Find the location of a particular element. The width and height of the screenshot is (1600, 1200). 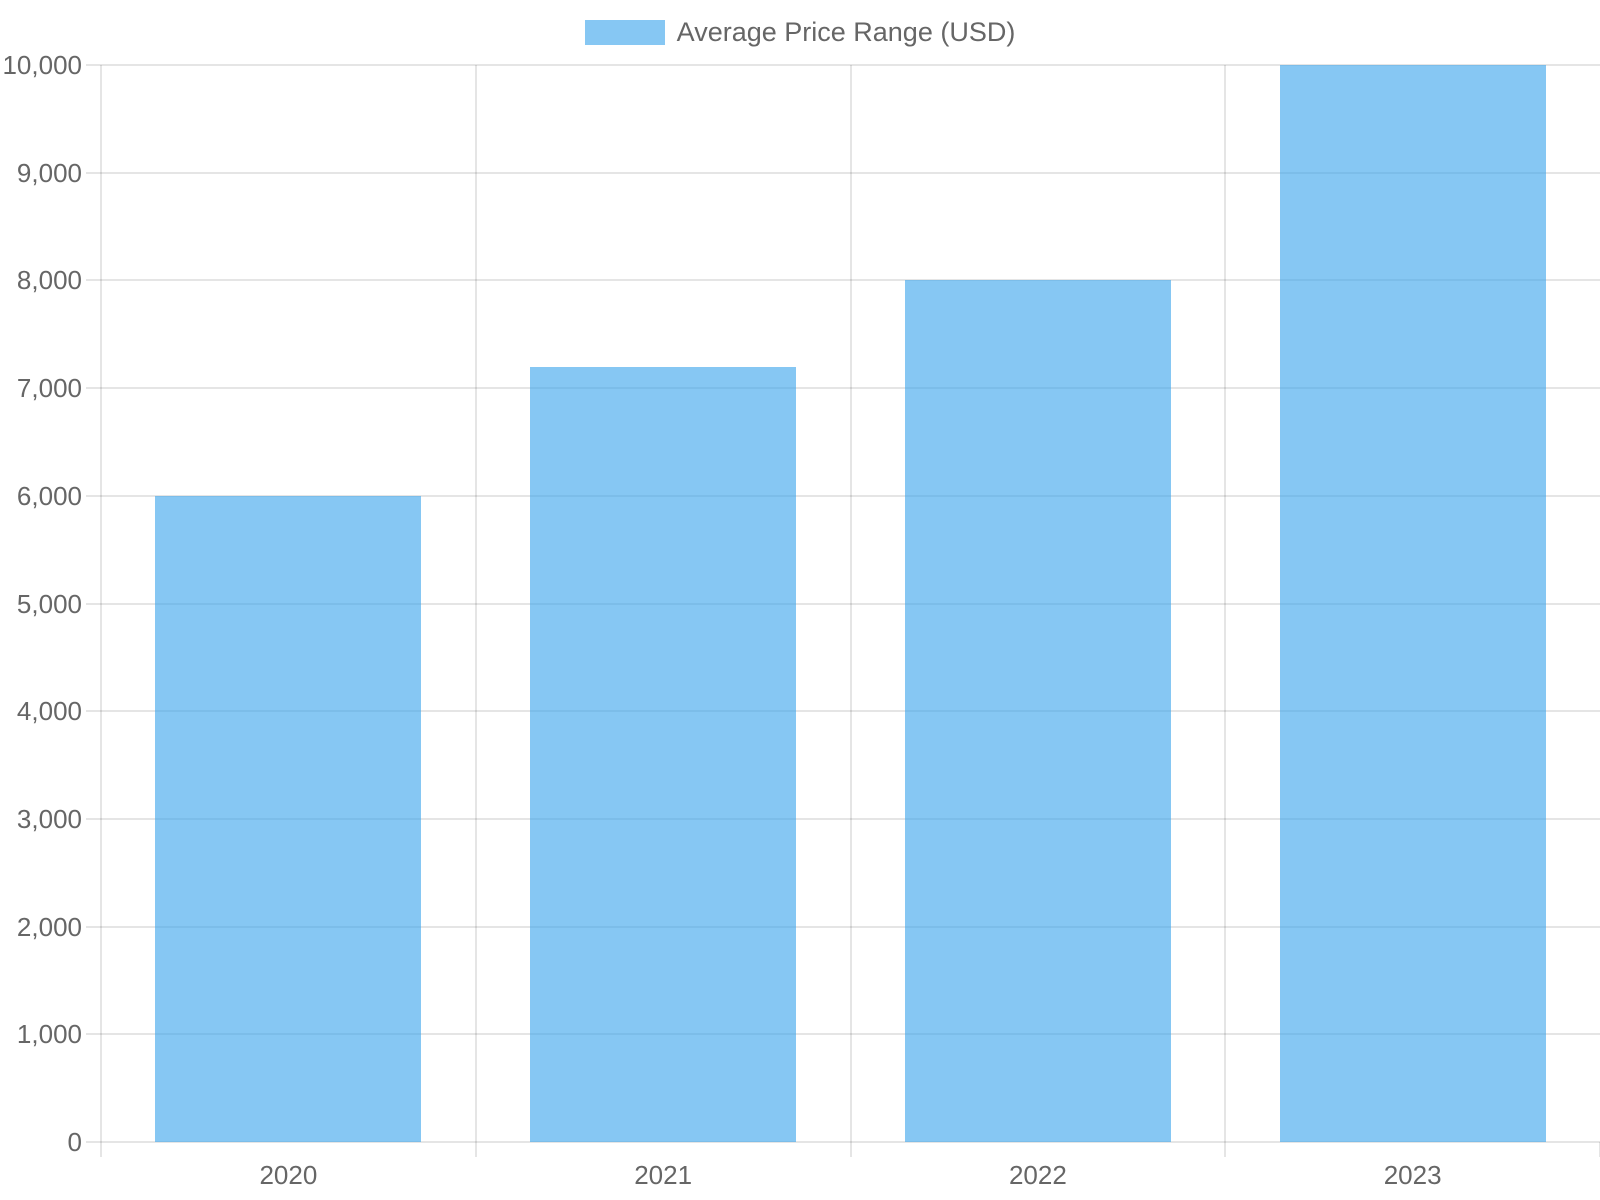

bar-2023 is located at coordinates (1412, 603).